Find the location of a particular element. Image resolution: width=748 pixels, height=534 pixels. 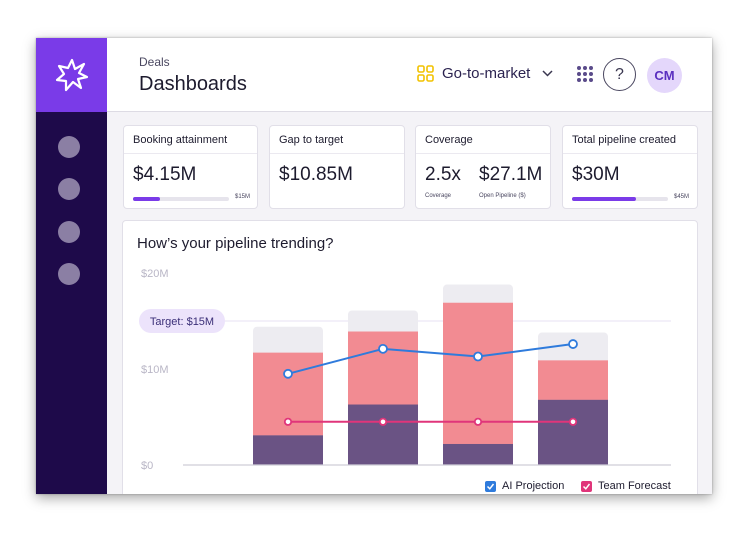

coverage-ratio: 2.5x is located at coordinates (443, 174).